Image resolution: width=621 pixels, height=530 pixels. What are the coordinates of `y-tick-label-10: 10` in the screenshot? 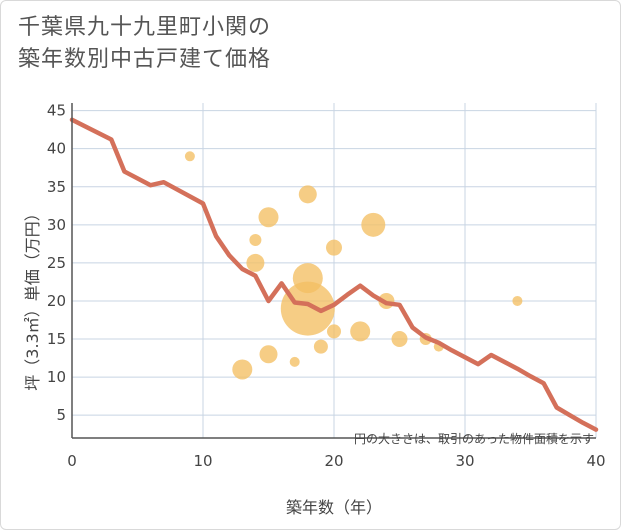 It's located at (56, 377).